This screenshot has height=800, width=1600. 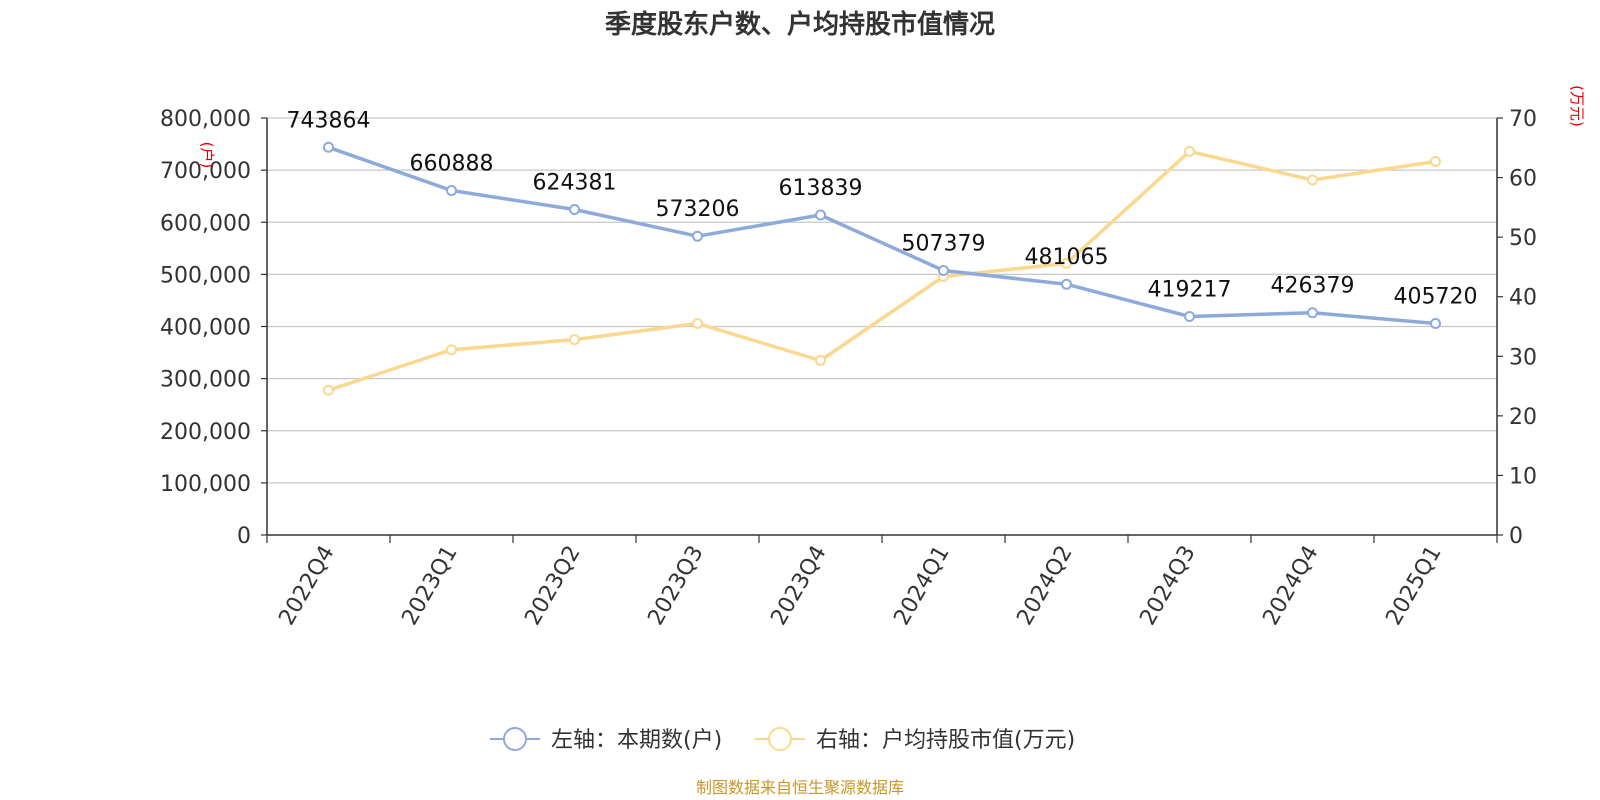 What do you see at coordinates (1167, 586) in the screenshot?
I see `x-tick-label: 2024Q3` at bounding box center [1167, 586].